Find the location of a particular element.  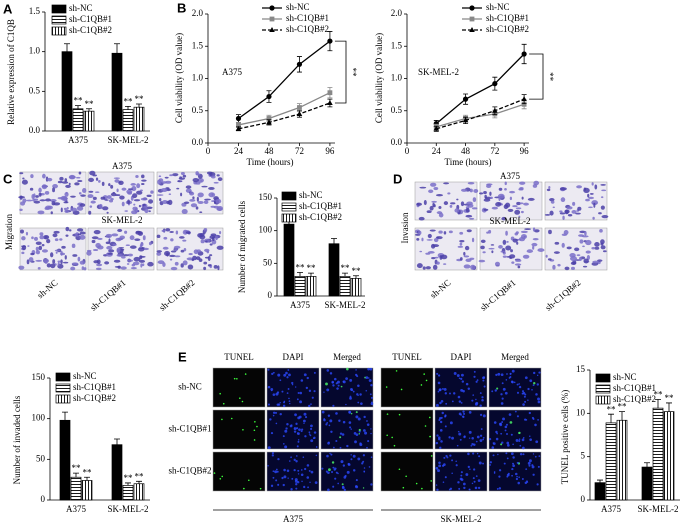

y-tick-label: 15 is located at coordinates (581, 369).